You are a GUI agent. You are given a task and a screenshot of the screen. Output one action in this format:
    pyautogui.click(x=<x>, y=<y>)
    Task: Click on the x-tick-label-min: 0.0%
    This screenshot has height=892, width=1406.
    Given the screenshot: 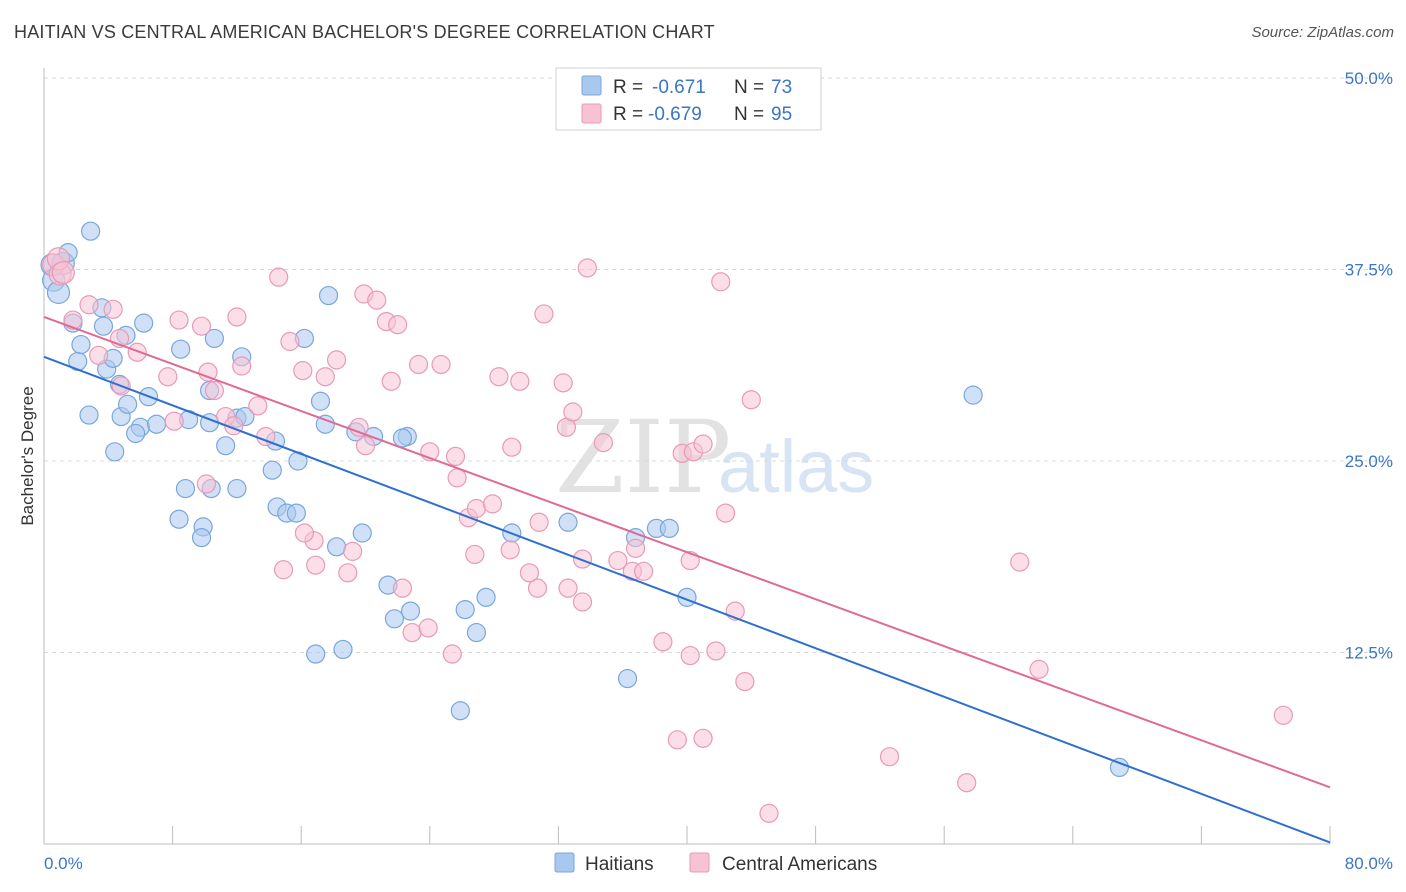 What is the action you would take?
    pyautogui.click(x=63, y=863)
    